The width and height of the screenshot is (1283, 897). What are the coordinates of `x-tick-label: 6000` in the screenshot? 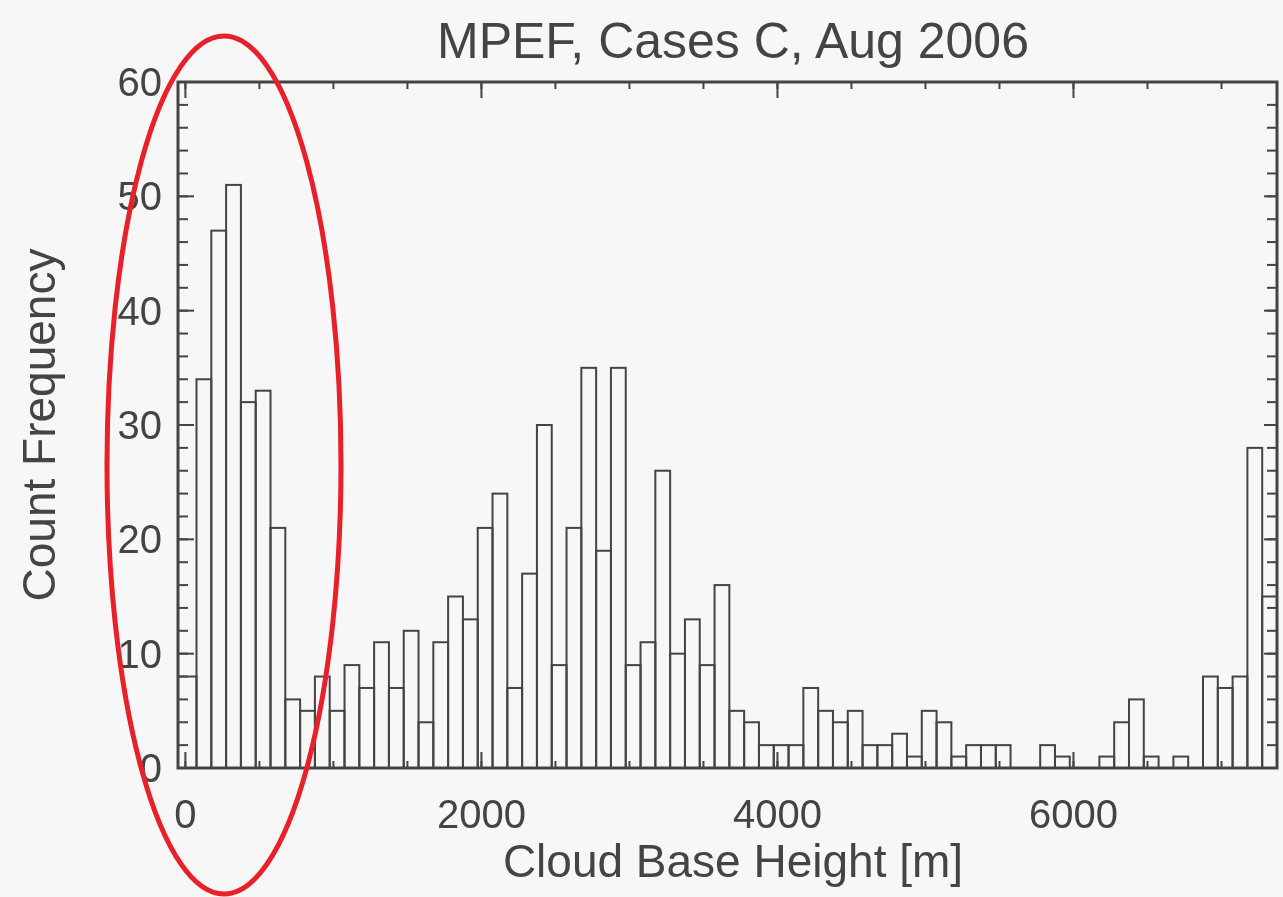 It's located at (1073, 814).